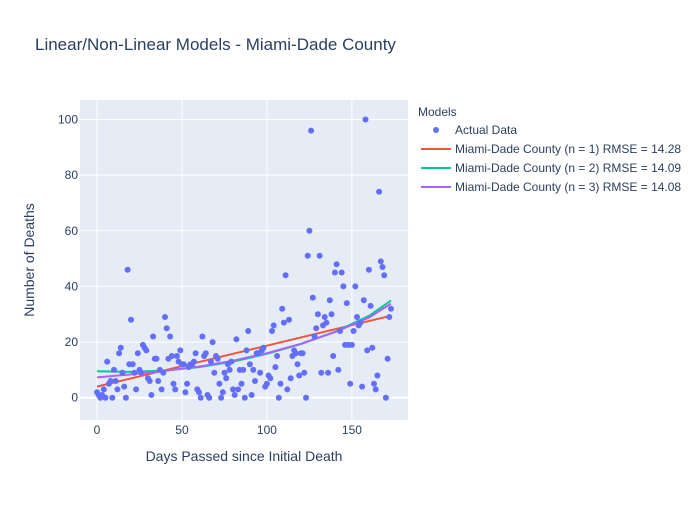 Image resolution: width=700 pixels, height=505 pixels. I want to click on y-tick-labels: 0 20 40 60 80 100, so click(68, 258).